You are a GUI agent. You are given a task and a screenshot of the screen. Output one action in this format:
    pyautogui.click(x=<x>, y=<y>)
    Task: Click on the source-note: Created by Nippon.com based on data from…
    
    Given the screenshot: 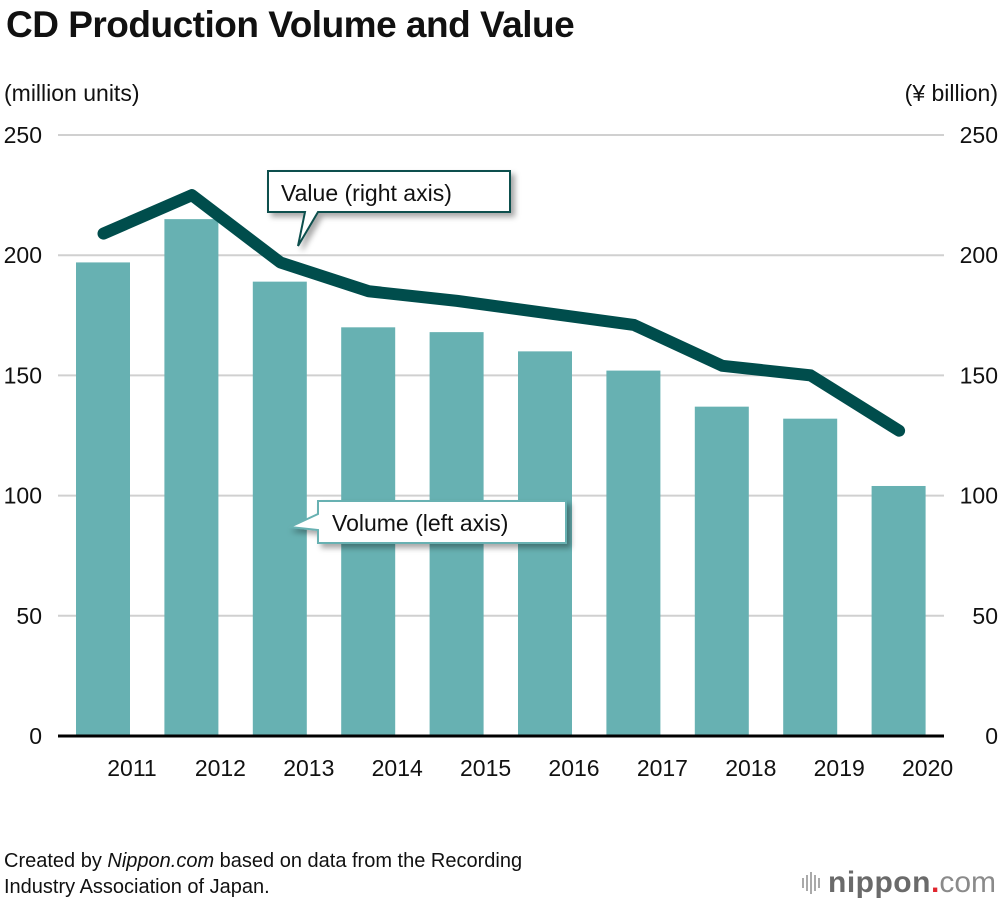 What is the action you would take?
    pyautogui.click(x=263, y=874)
    